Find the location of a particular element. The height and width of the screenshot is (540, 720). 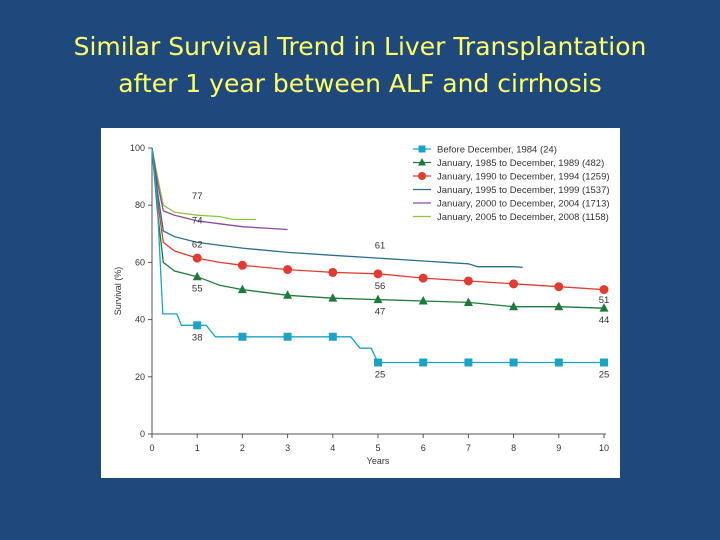

data-label: 47 is located at coordinates (380, 312).